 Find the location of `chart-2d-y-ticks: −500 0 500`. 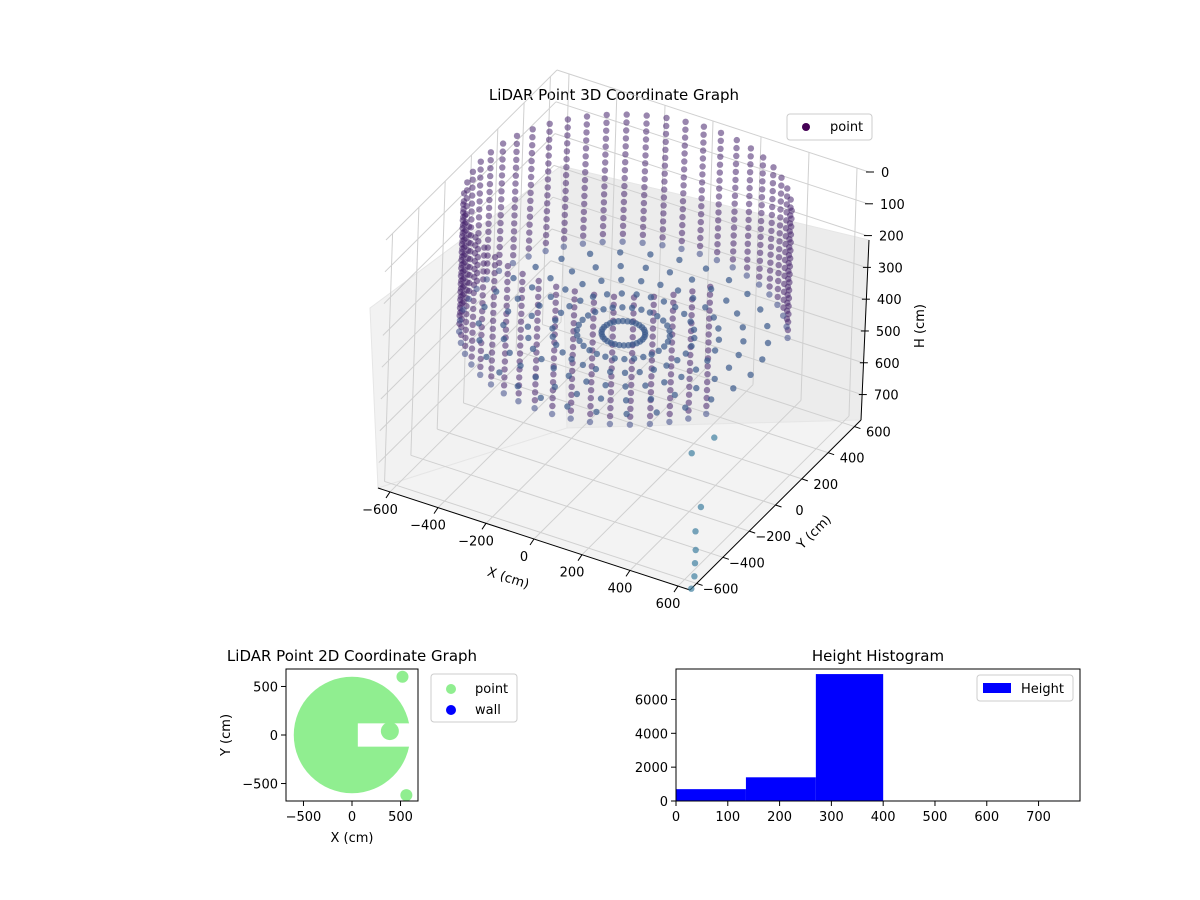

chart-2d-y-ticks: −500 0 500 is located at coordinates (264, 736).